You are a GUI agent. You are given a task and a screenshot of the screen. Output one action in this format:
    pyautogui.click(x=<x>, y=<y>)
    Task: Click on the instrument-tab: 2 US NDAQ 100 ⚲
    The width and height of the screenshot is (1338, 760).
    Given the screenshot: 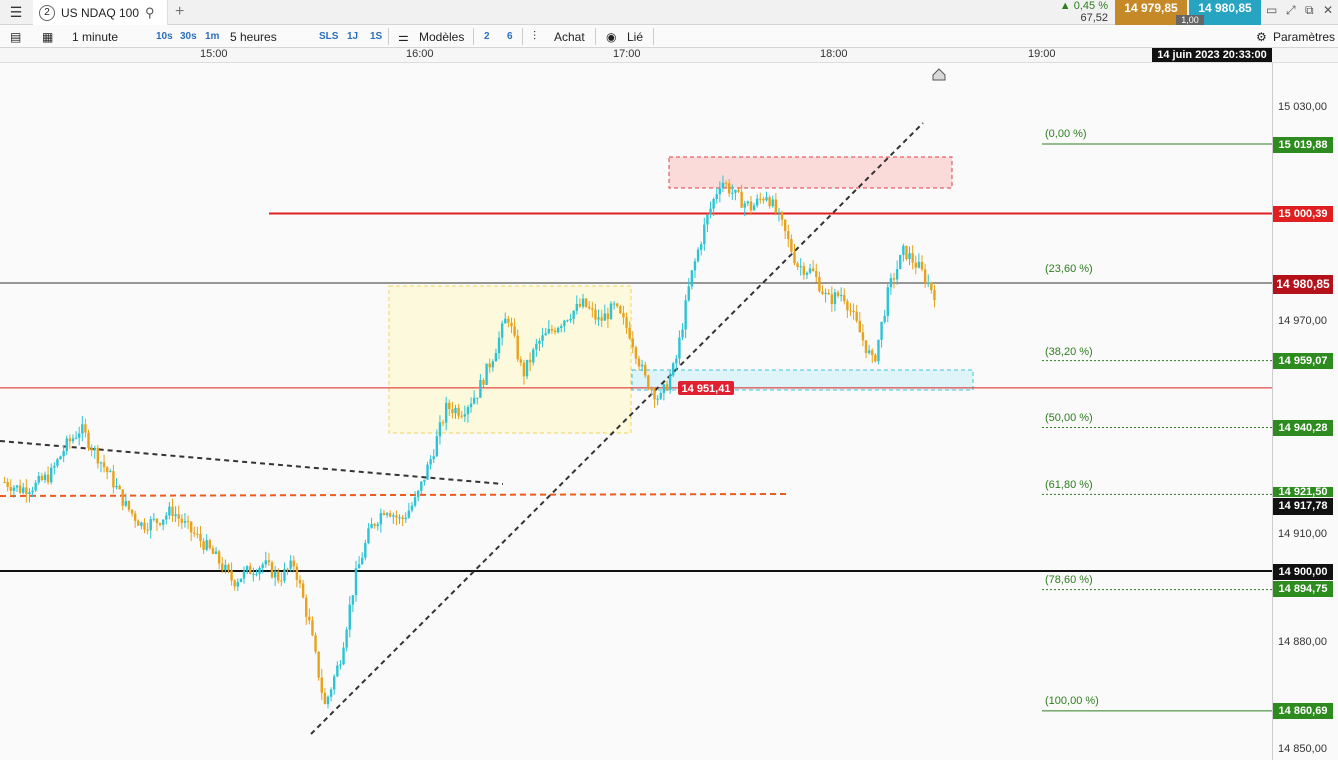 What is the action you would take?
    pyautogui.click(x=100, y=12)
    